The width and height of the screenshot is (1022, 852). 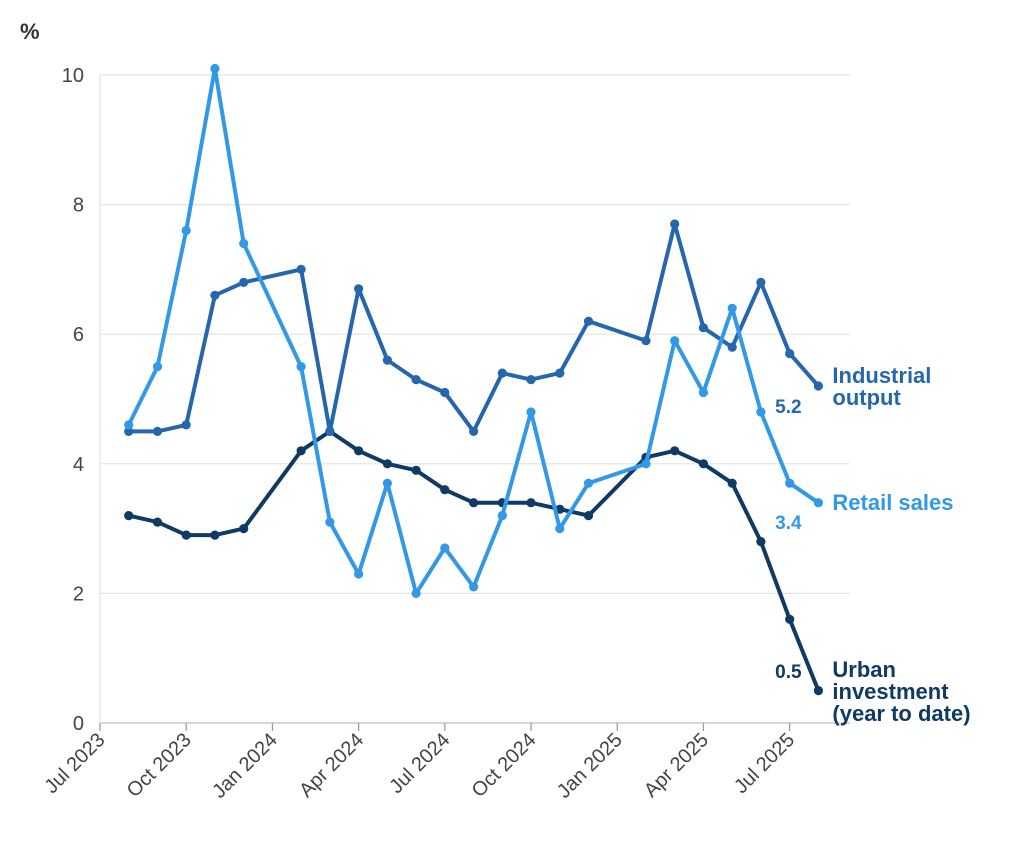 What do you see at coordinates (788, 672) in the screenshot?
I see `end-value-label: 0.5` at bounding box center [788, 672].